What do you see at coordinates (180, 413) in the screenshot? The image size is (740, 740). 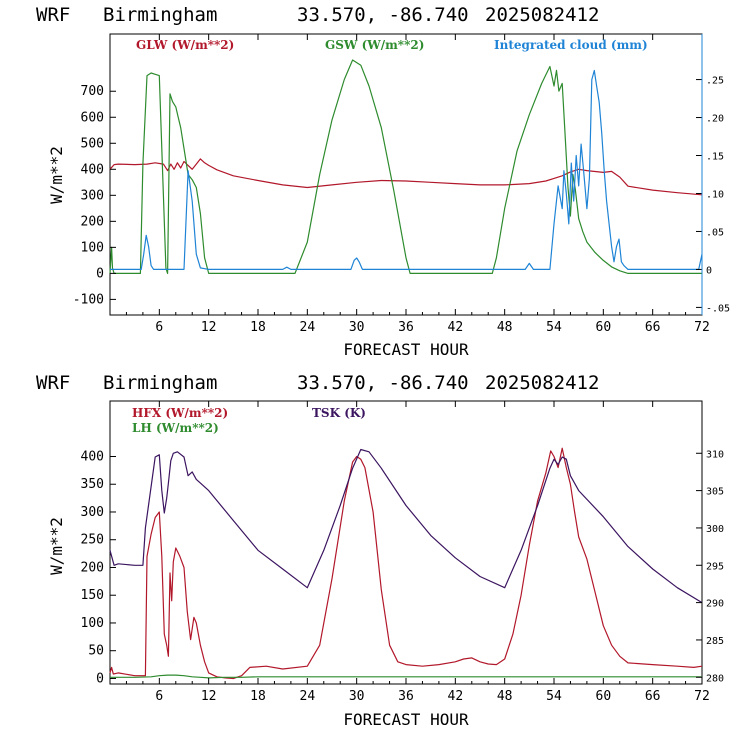 I see `legend-hfx: HFX (W/m**2)` at bounding box center [180, 413].